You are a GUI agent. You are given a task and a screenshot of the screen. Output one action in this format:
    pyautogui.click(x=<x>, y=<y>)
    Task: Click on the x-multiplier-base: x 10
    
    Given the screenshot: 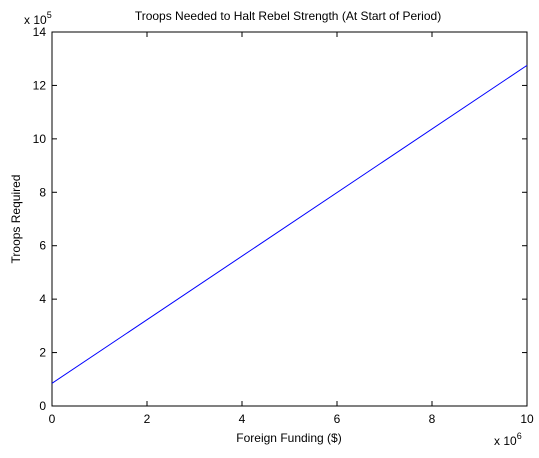 What is the action you would take?
    pyautogui.click(x=505, y=441)
    